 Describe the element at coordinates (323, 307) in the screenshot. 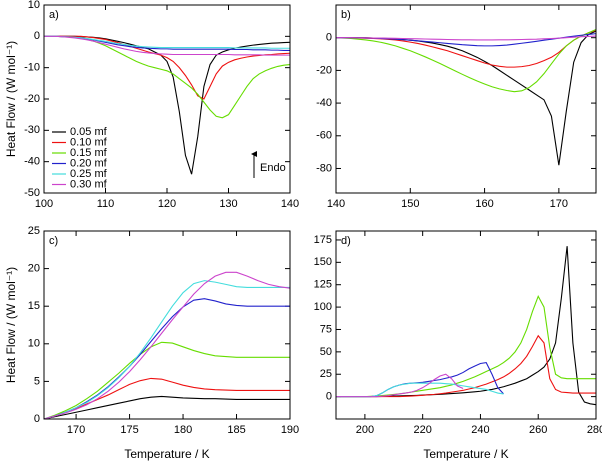

I see `y-tick-label: 100` at that location.